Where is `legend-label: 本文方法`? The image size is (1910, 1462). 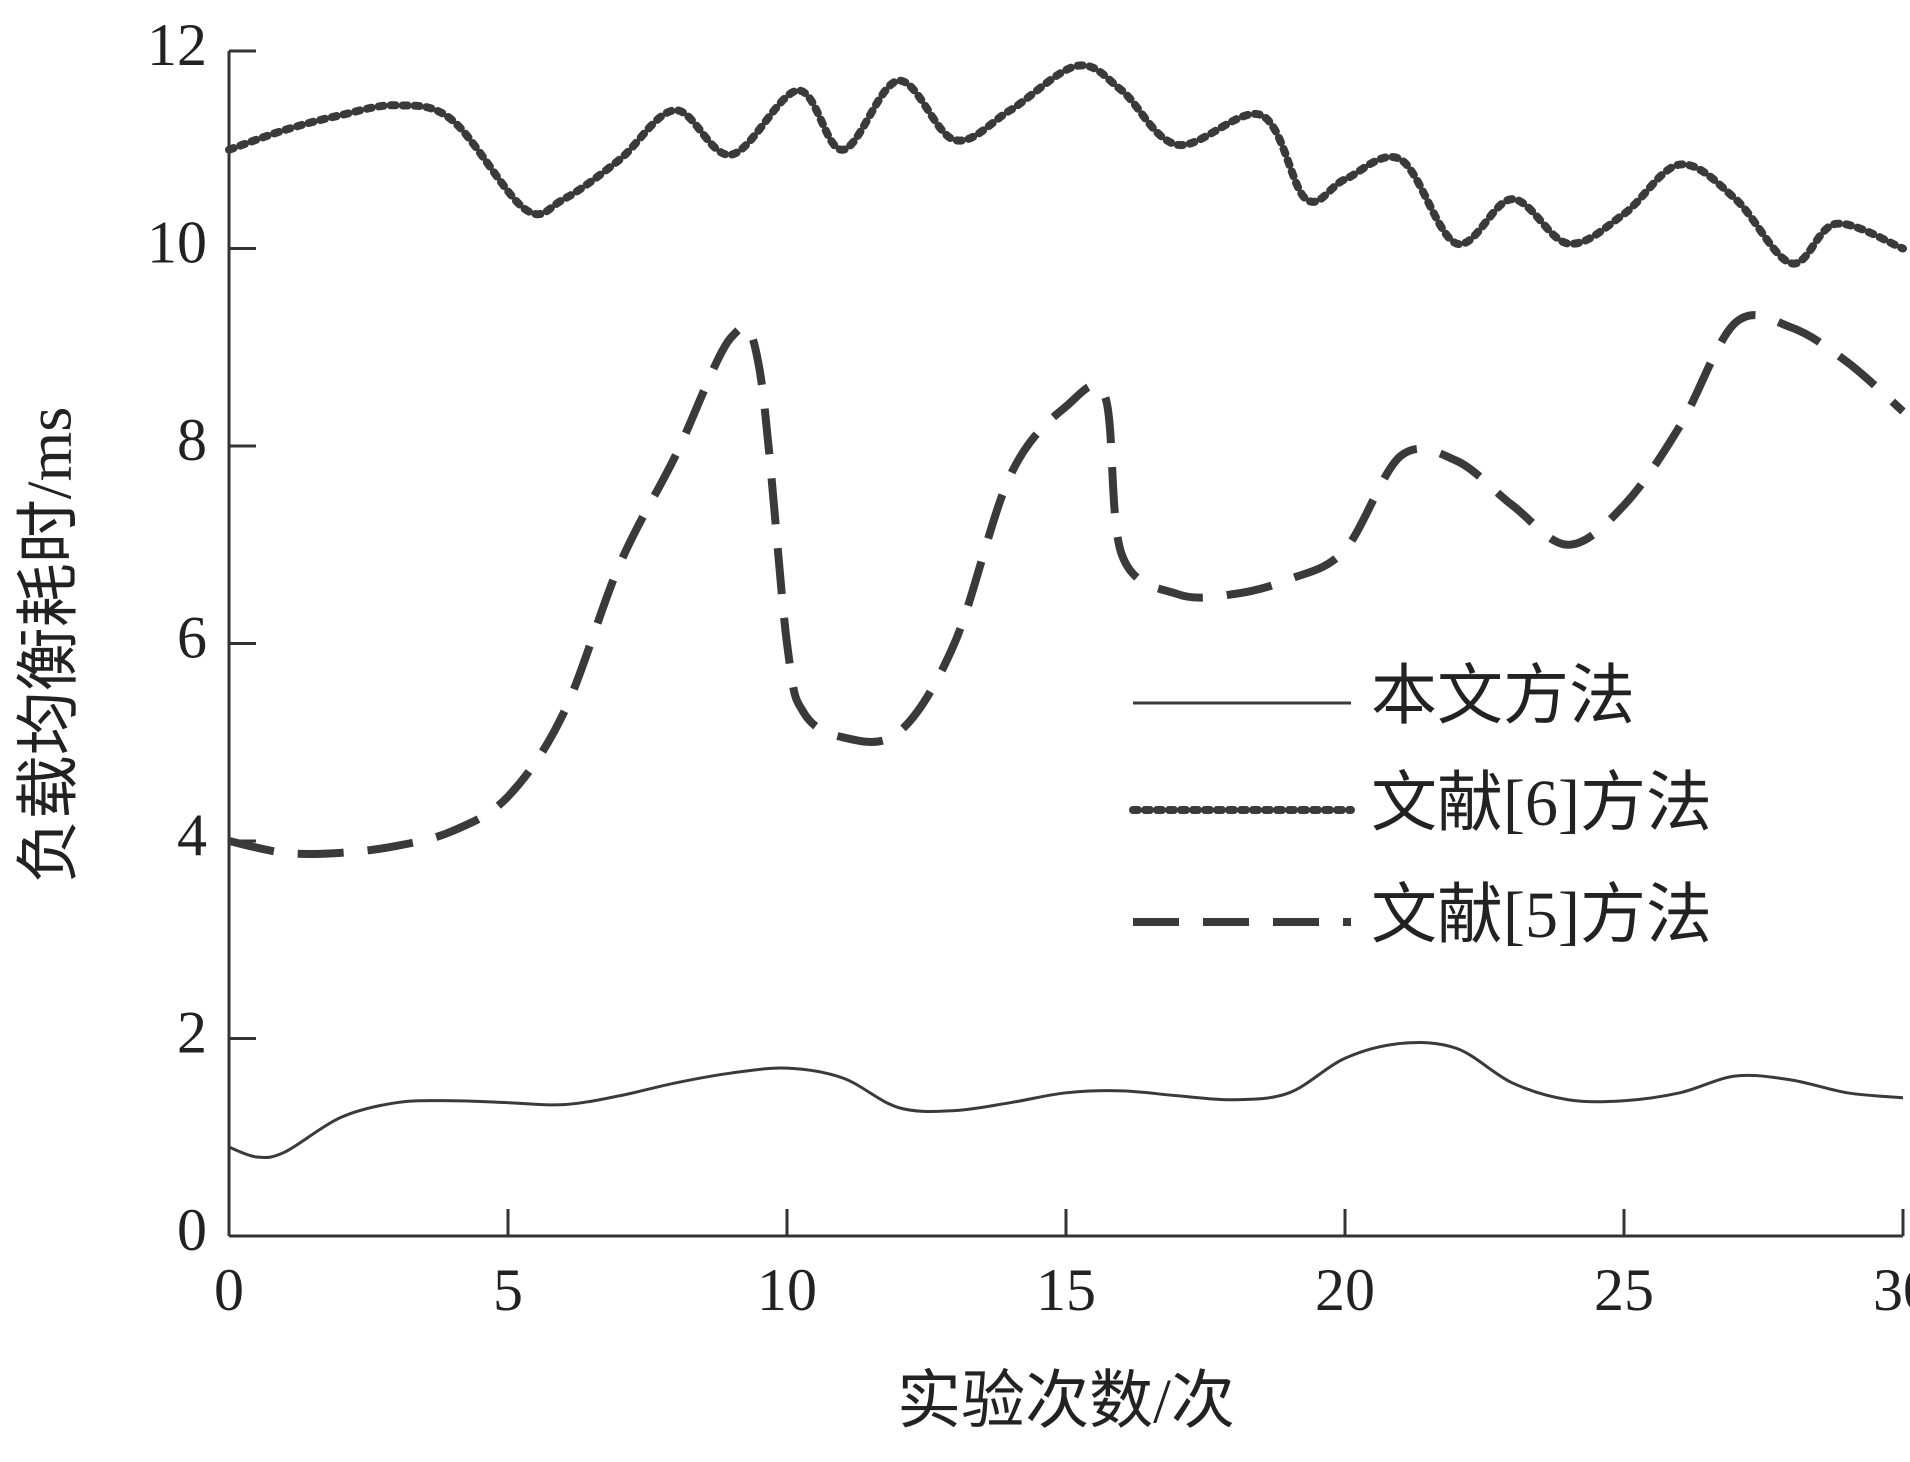
legend-label: 本文方法 is located at coordinates (1503, 696).